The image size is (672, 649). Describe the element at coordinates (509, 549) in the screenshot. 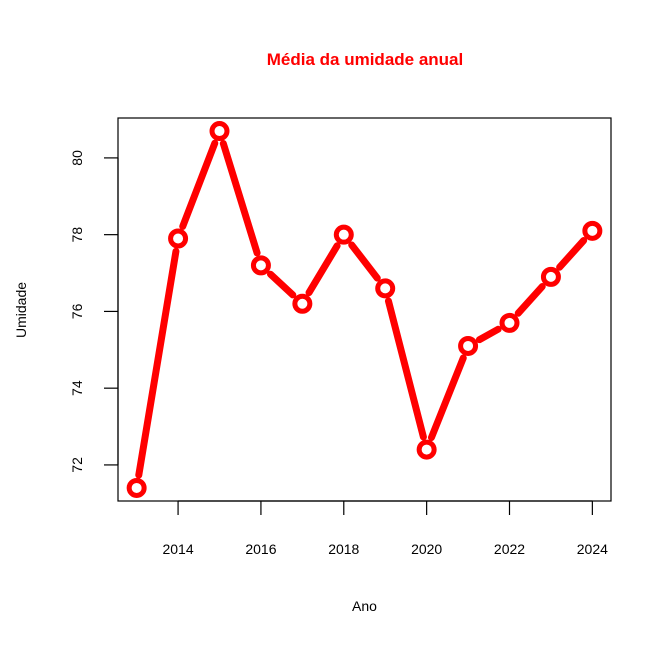

I see `x-tick-label: 2022` at that location.